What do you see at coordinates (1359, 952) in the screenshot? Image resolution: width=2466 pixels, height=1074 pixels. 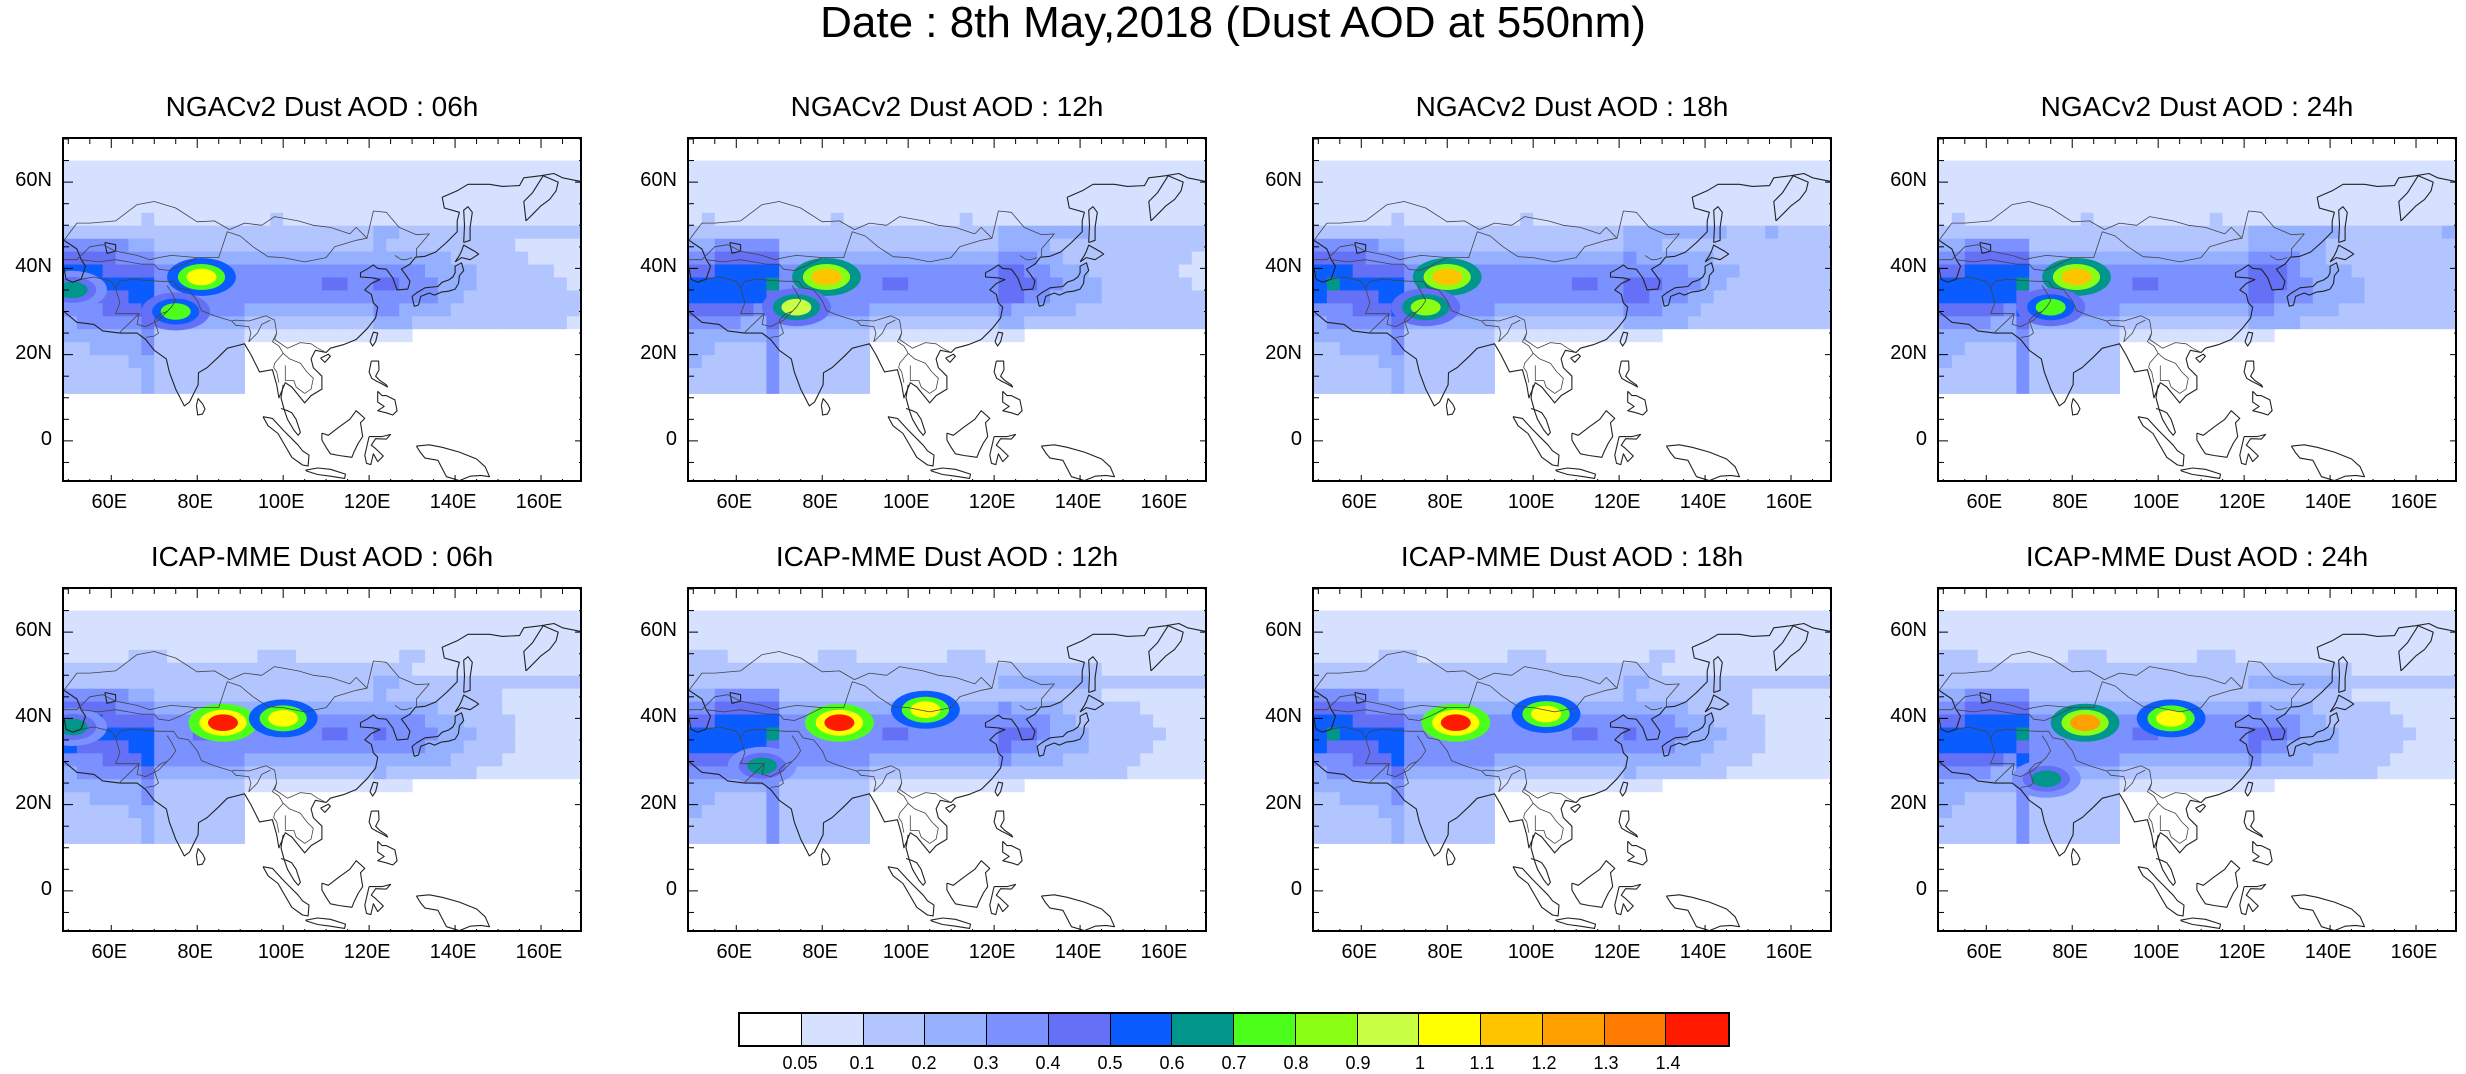 I see `lon-tick-label: 60E` at bounding box center [1359, 952].